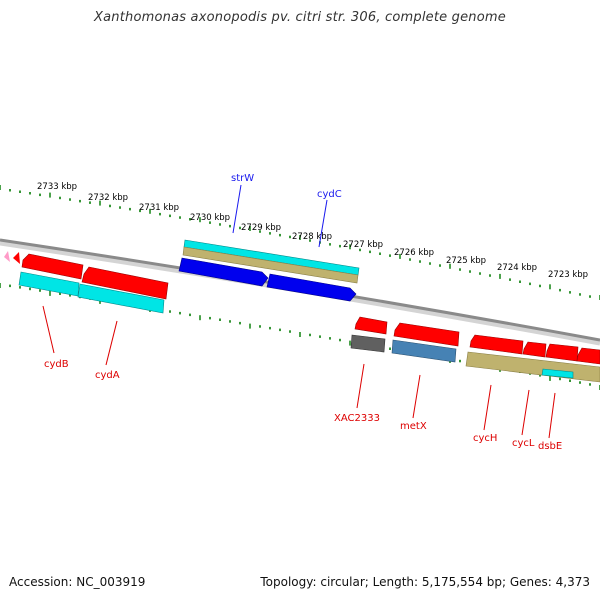  What do you see at coordinates (107, 375) in the screenshot?
I see `gene-label-cydA: cydA` at bounding box center [107, 375].